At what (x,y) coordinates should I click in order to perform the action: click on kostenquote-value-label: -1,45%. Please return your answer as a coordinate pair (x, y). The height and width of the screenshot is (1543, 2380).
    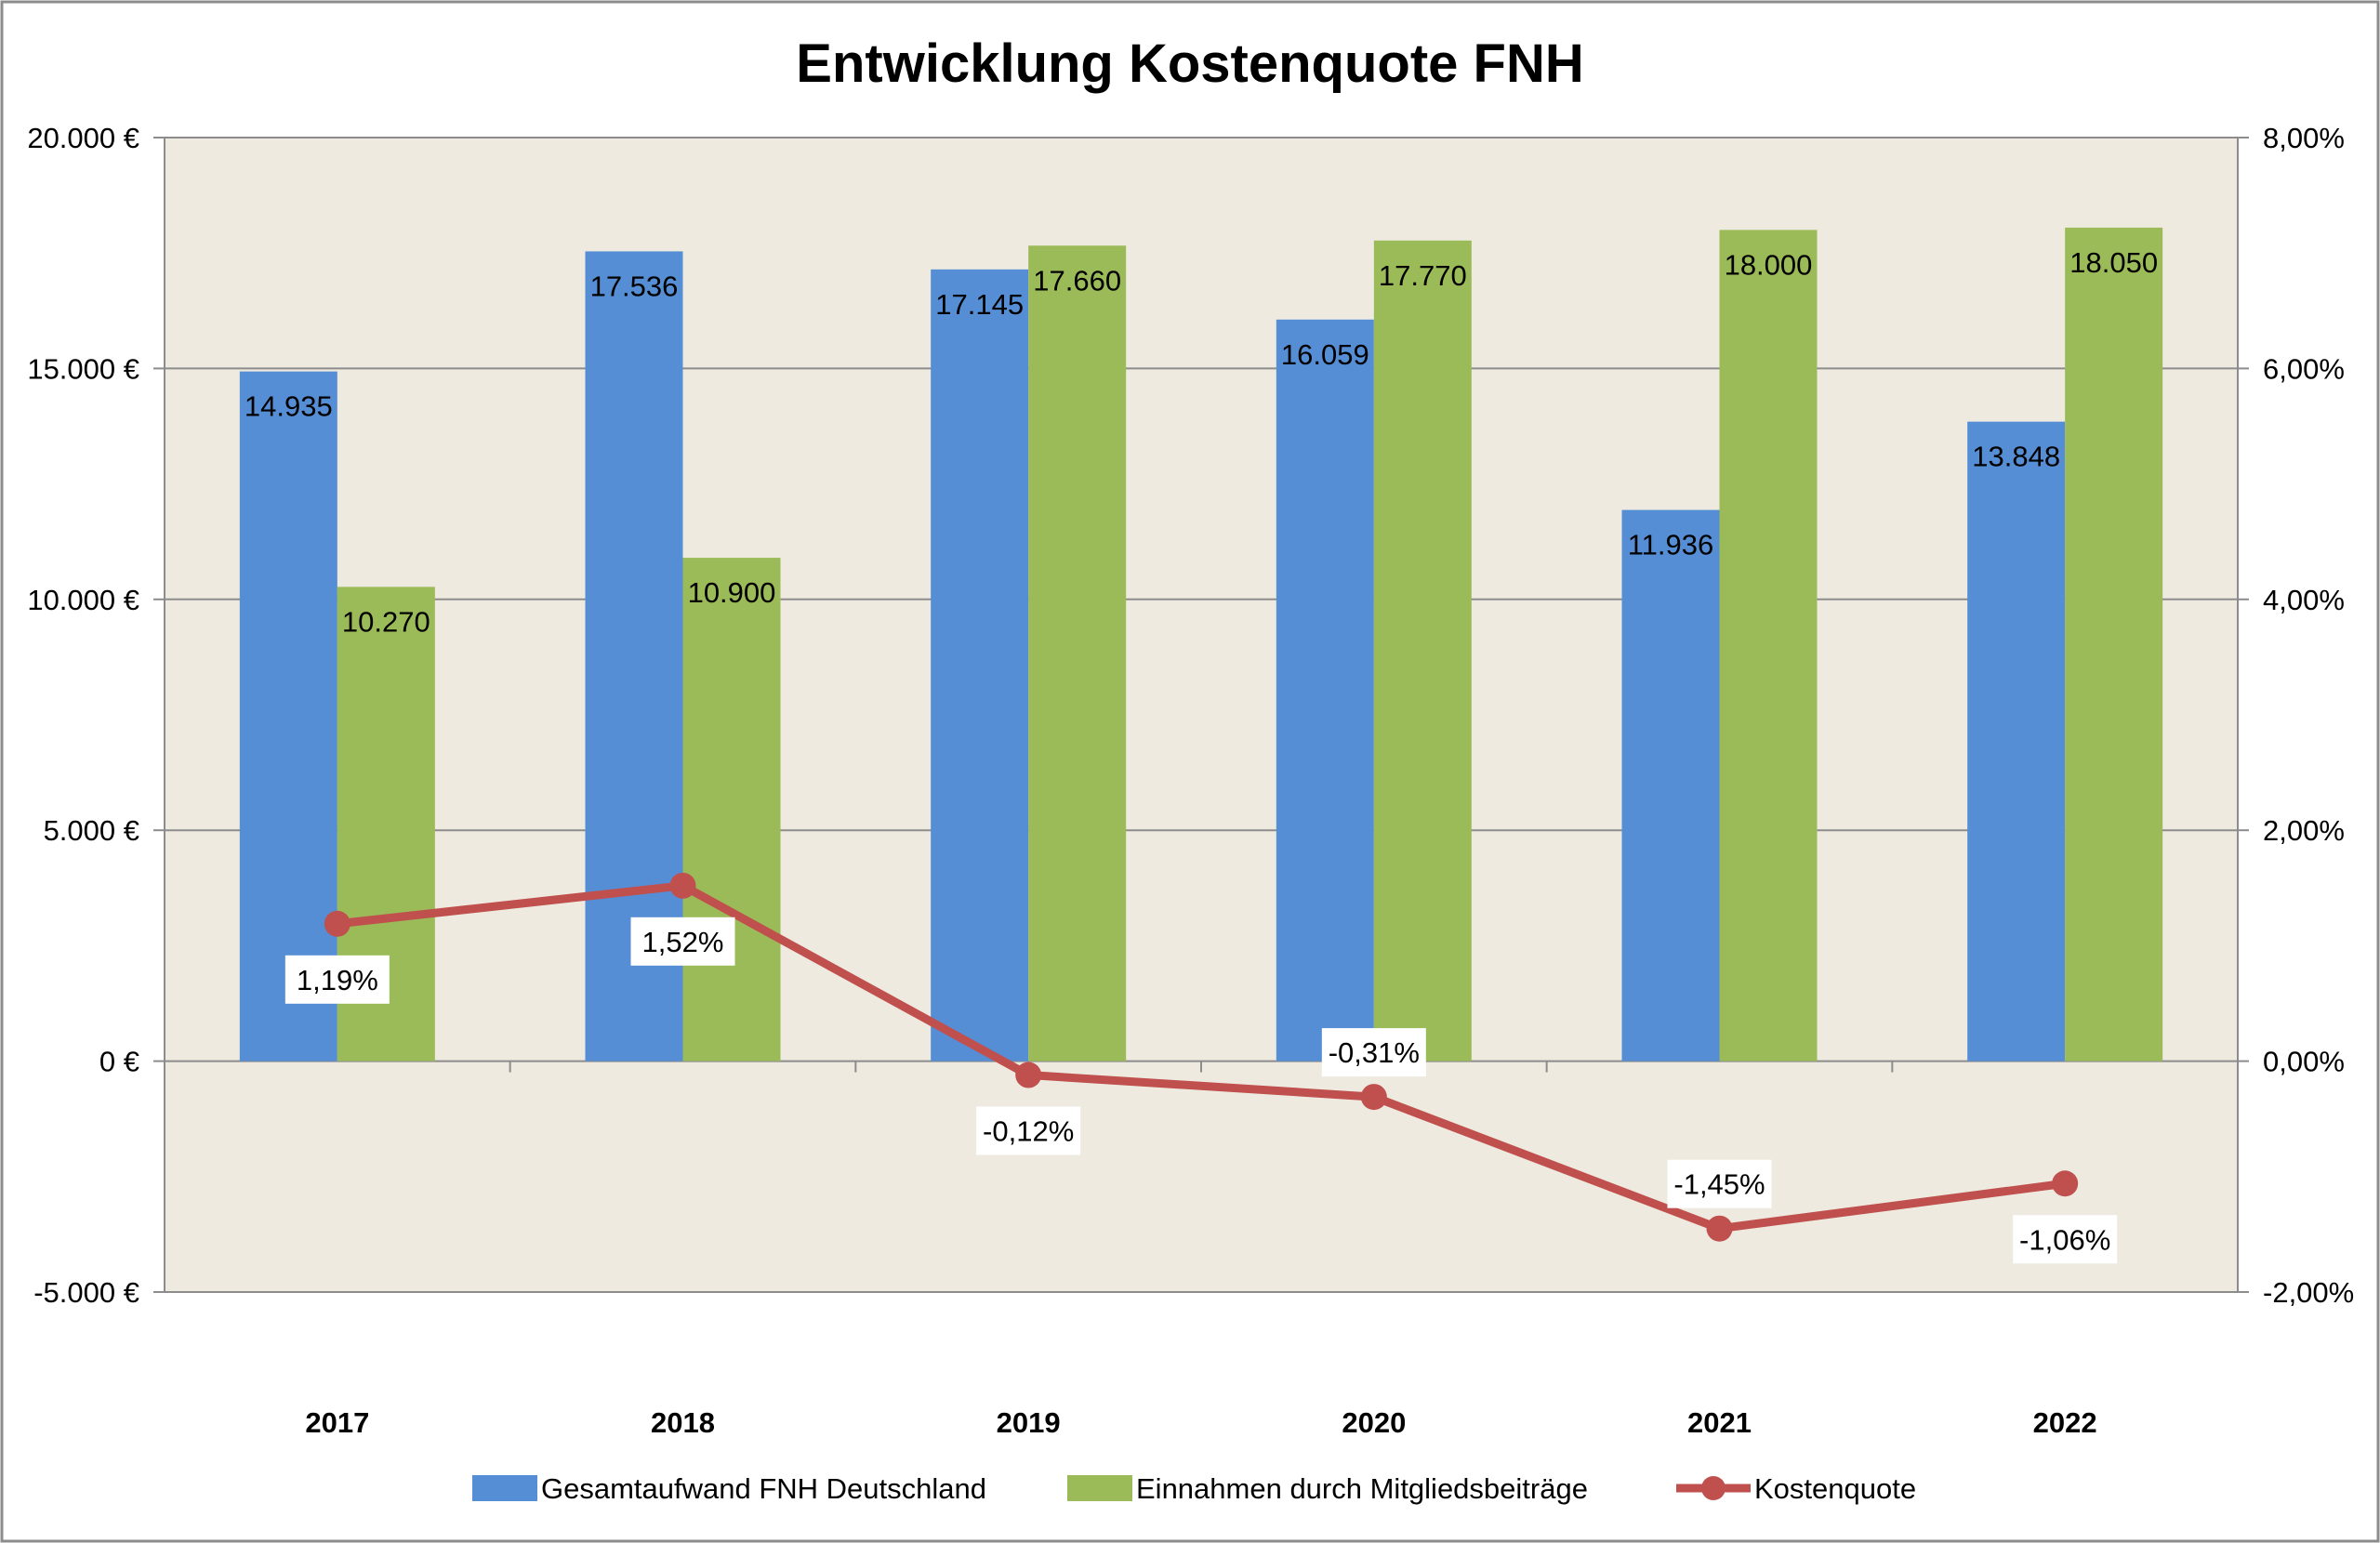
    Looking at the image, I should click on (1719, 1184).